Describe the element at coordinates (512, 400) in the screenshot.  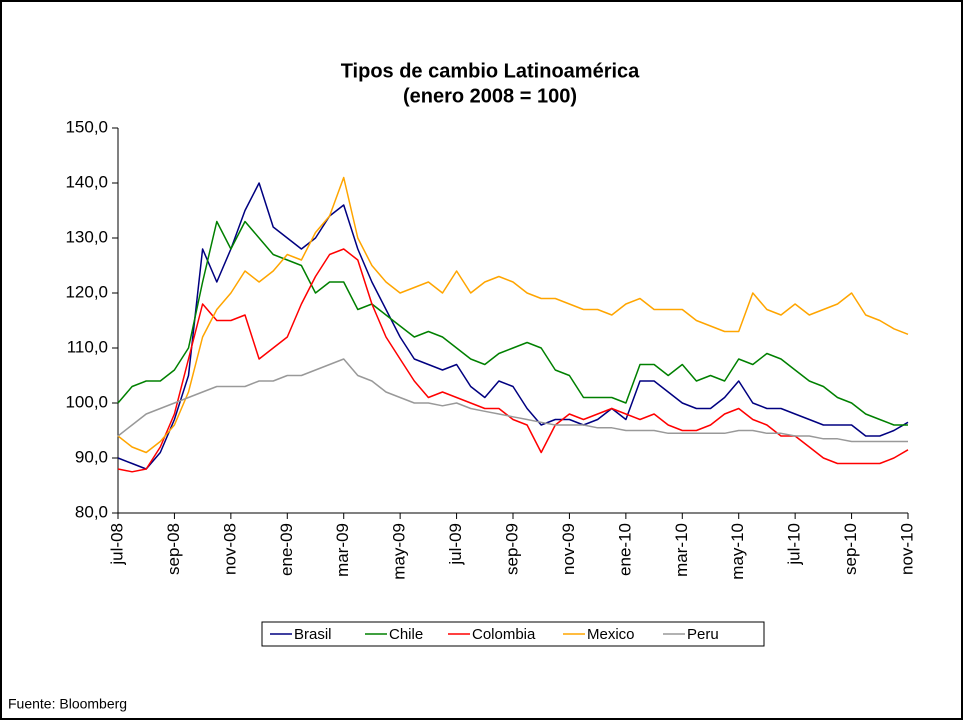
I see `series-line` at that location.